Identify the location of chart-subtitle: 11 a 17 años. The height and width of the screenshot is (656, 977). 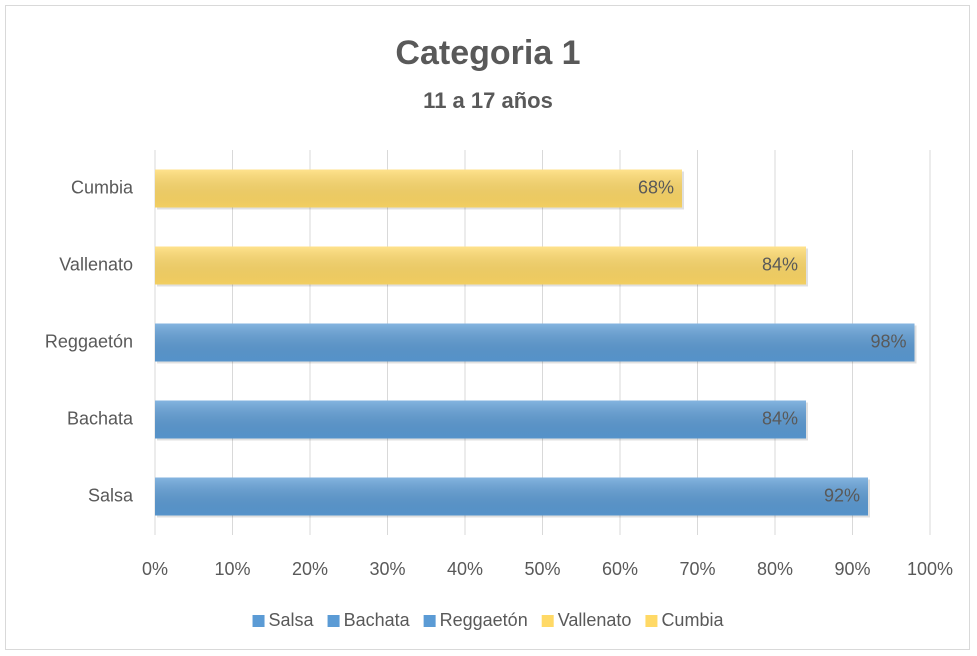
(488, 100).